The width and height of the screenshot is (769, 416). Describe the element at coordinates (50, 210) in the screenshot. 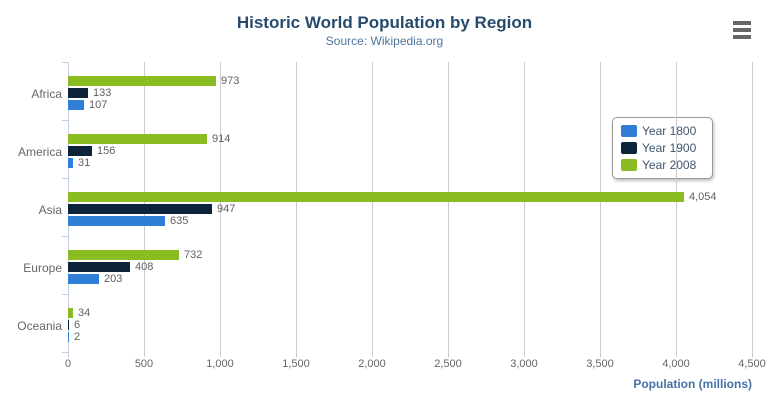

I see `category-label: Asia` at that location.